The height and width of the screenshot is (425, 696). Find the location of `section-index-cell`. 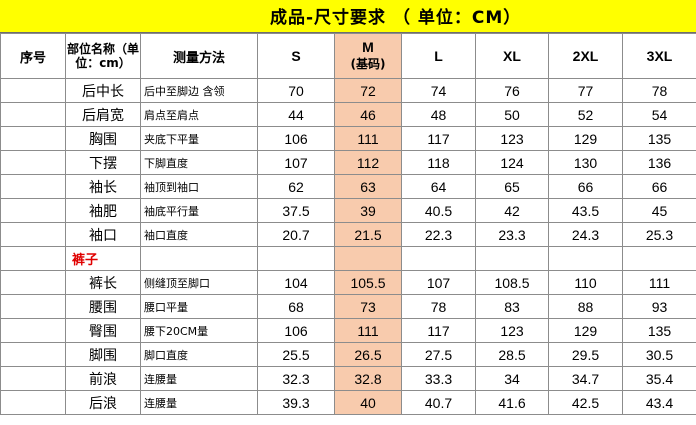

section-index-cell is located at coordinates (33, 258).